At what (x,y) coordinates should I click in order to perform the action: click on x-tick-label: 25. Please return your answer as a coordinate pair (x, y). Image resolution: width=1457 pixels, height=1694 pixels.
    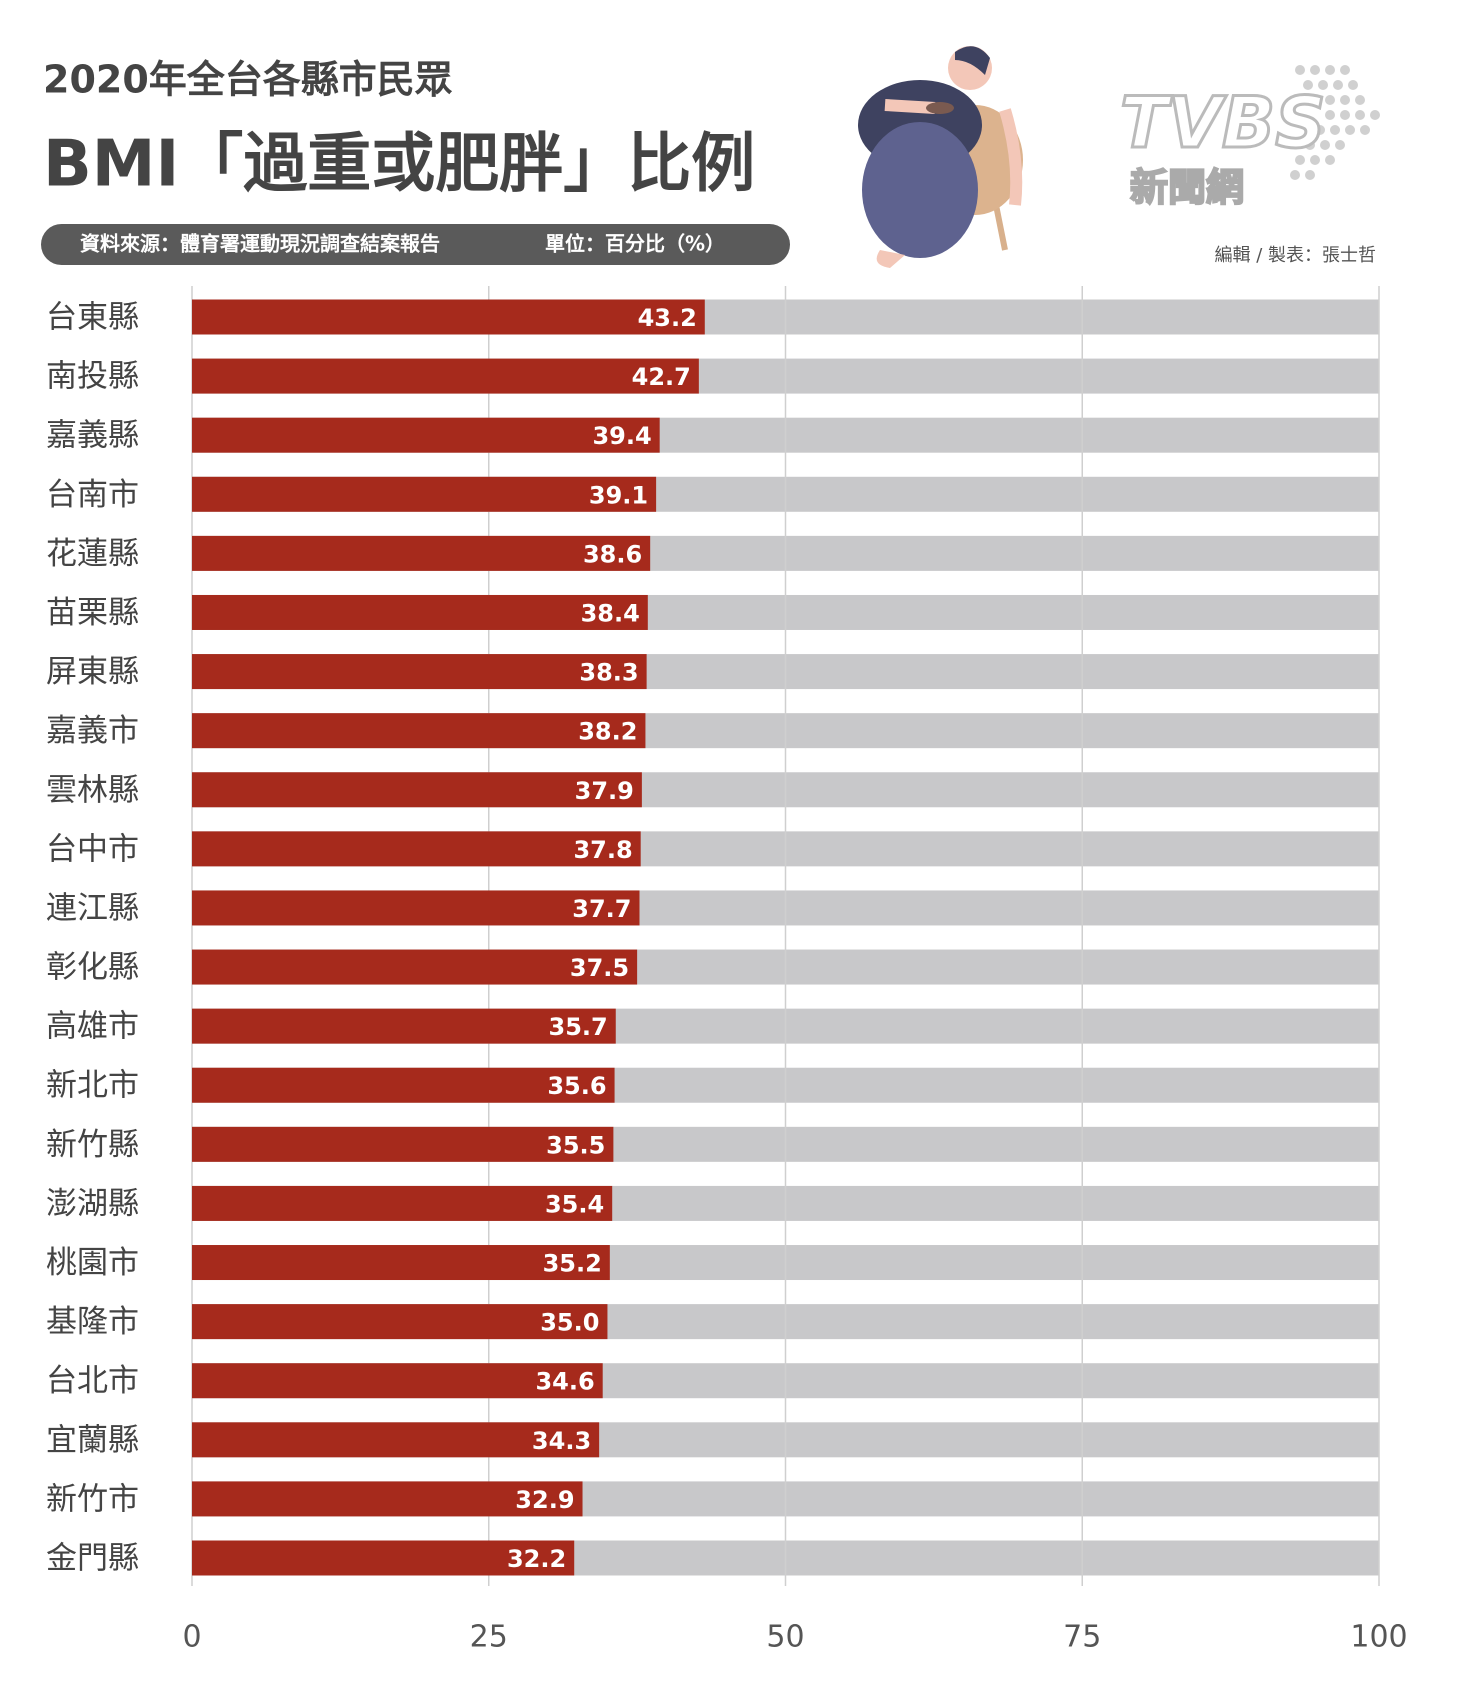
    Looking at the image, I should click on (489, 1637).